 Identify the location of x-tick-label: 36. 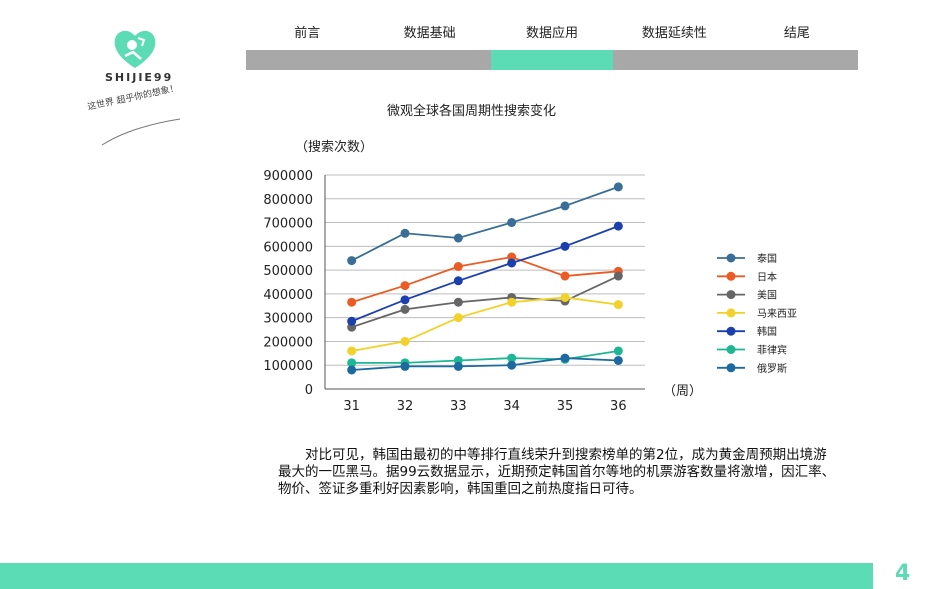
(618, 406).